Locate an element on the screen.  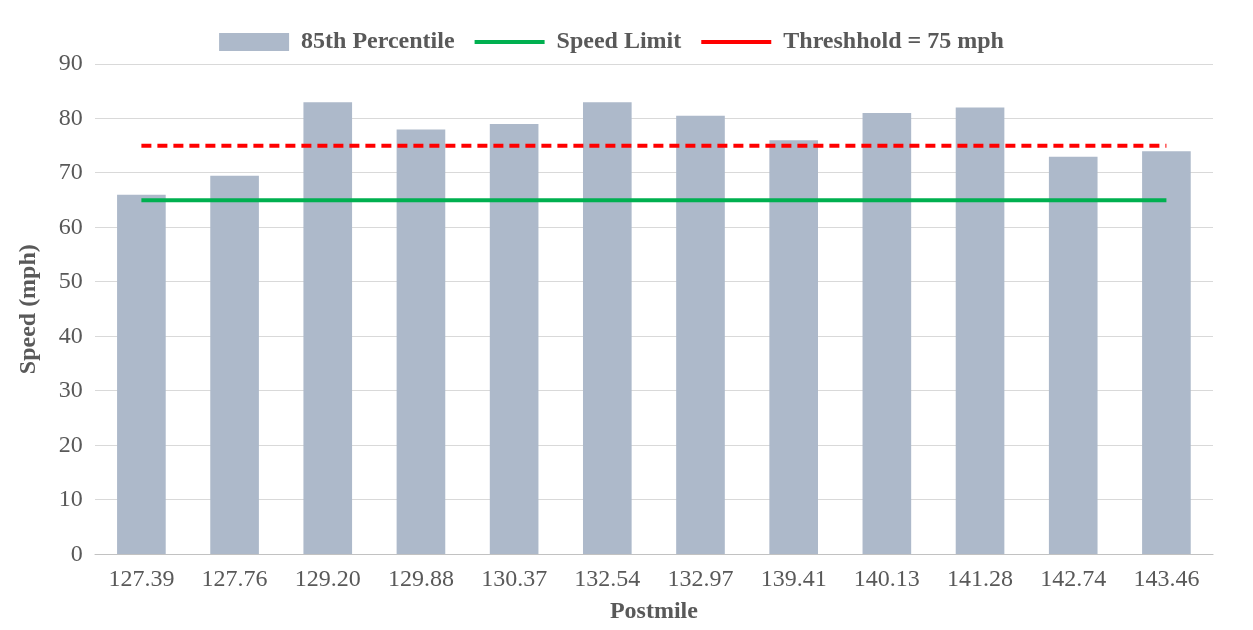
x-tick-label: 142.74 is located at coordinates (1073, 578).